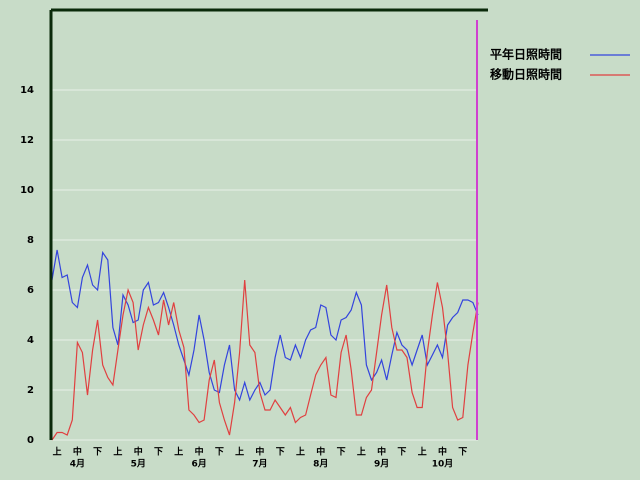 The width and height of the screenshot is (640, 480). Describe the element at coordinates (198, 464) in the screenshot. I see `month-label: 6月` at that location.